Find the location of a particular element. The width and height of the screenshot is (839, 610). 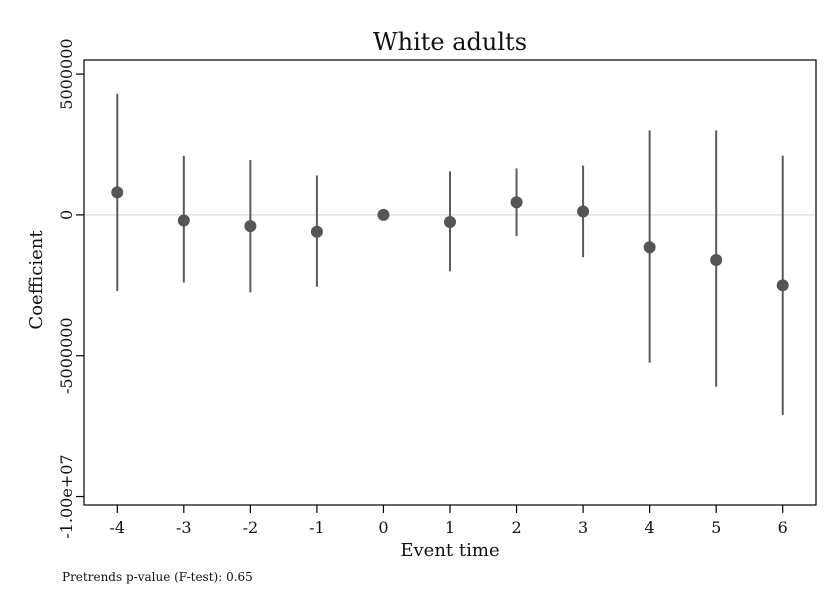

x-tick-label: -1 is located at coordinates (317, 527).